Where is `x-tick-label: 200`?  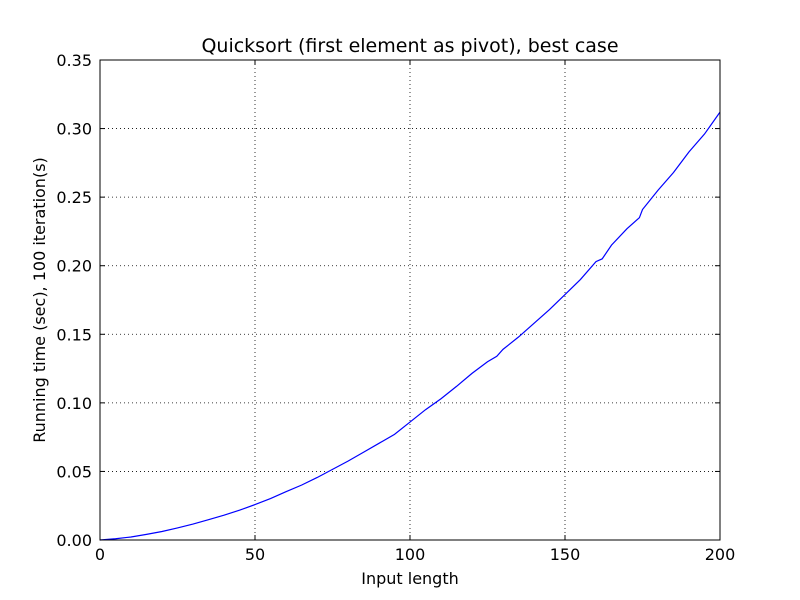
x-tick-label: 200 is located at coordinates (720, 554).